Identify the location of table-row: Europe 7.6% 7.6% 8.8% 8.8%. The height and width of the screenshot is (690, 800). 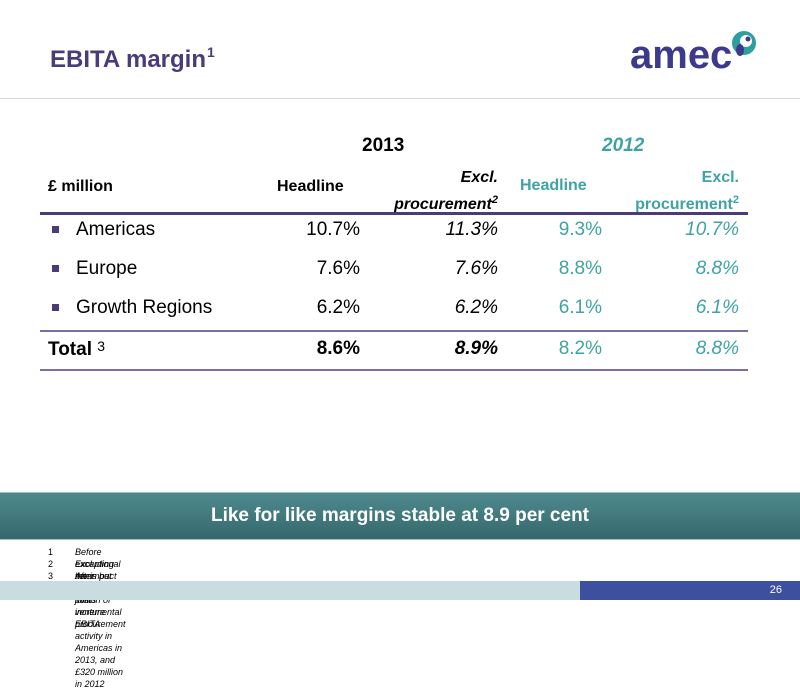
(400, 273).